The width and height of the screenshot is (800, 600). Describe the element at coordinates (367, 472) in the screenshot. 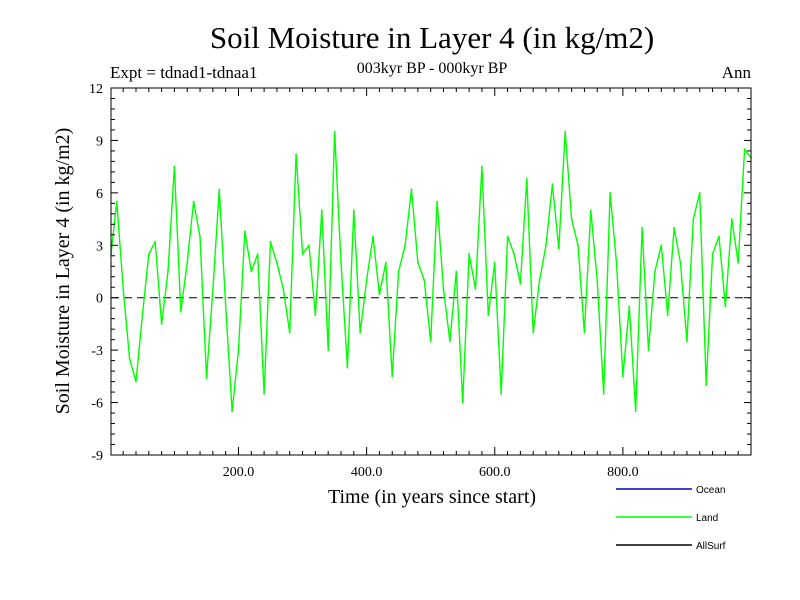

I see `x-tick-label: 400.0` at that location.